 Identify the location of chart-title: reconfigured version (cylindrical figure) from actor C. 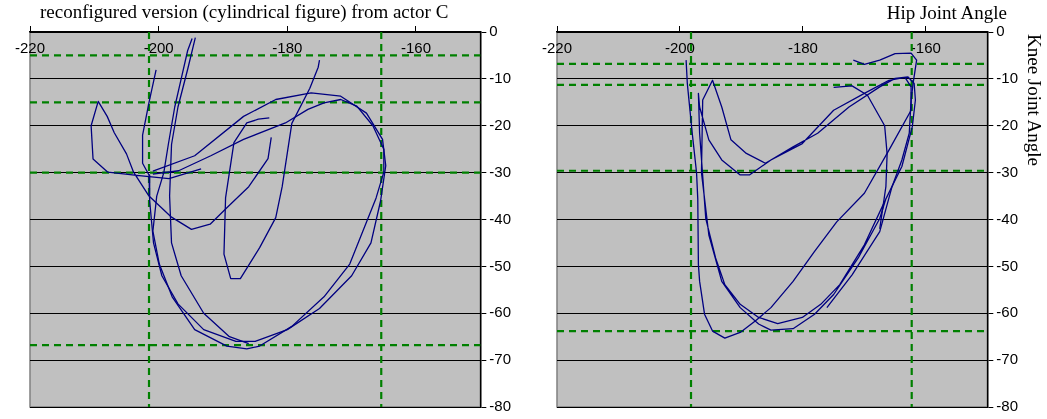
(244, 12).